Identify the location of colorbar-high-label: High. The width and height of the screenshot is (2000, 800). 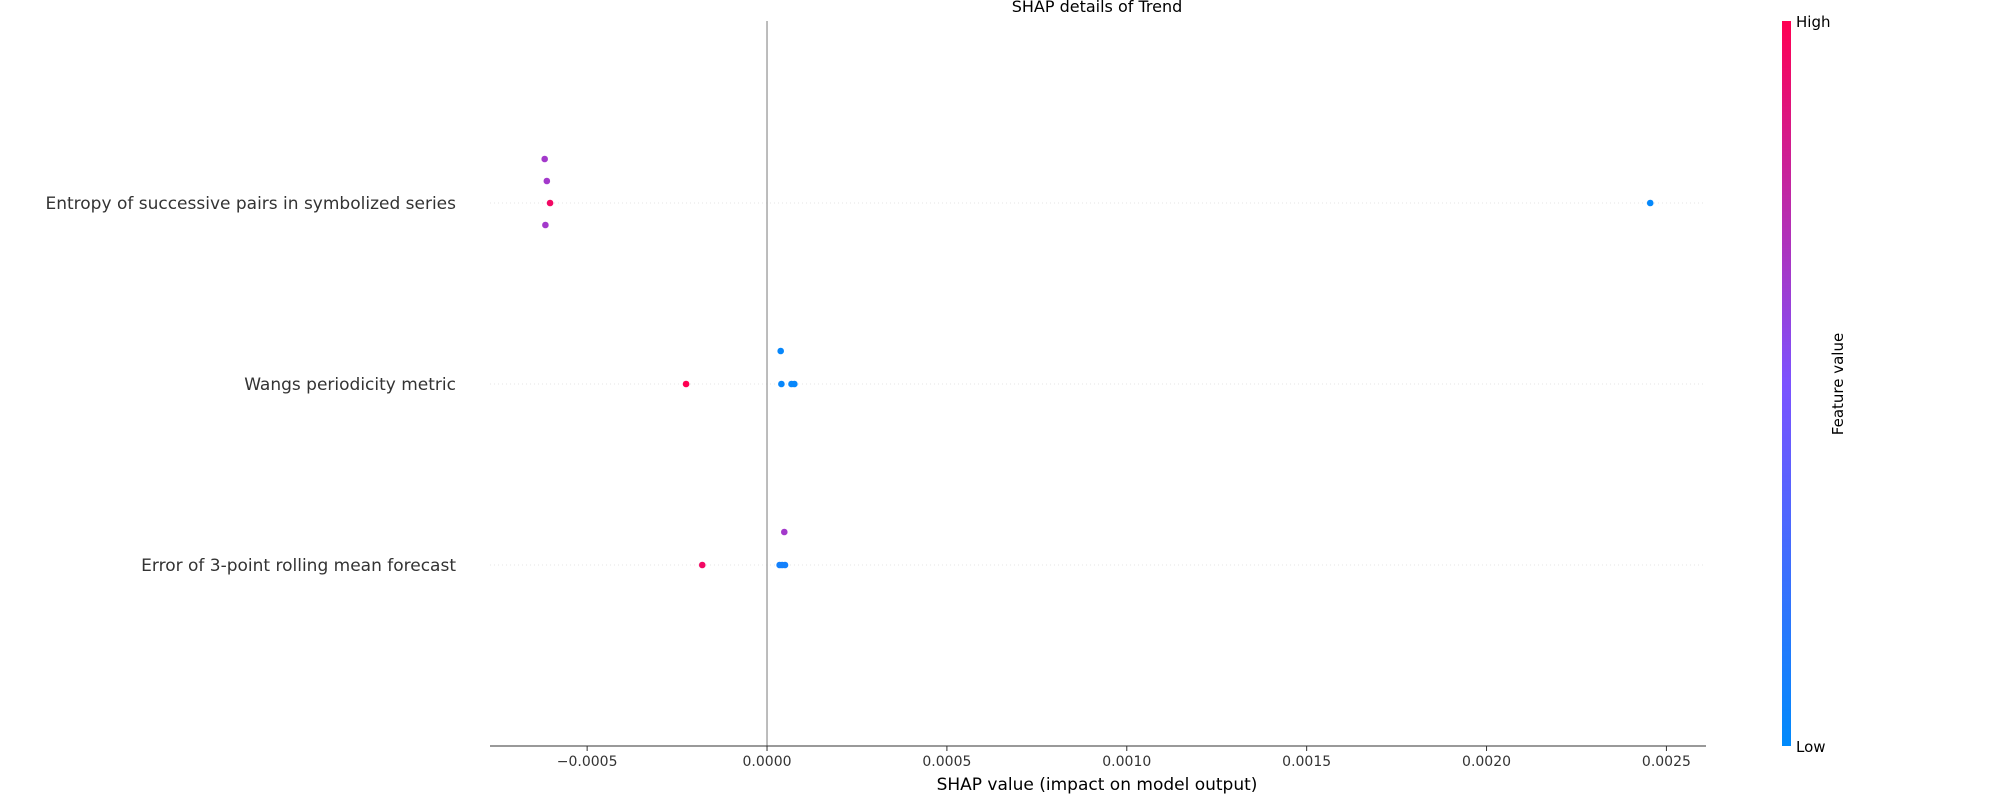
(1813, 22).